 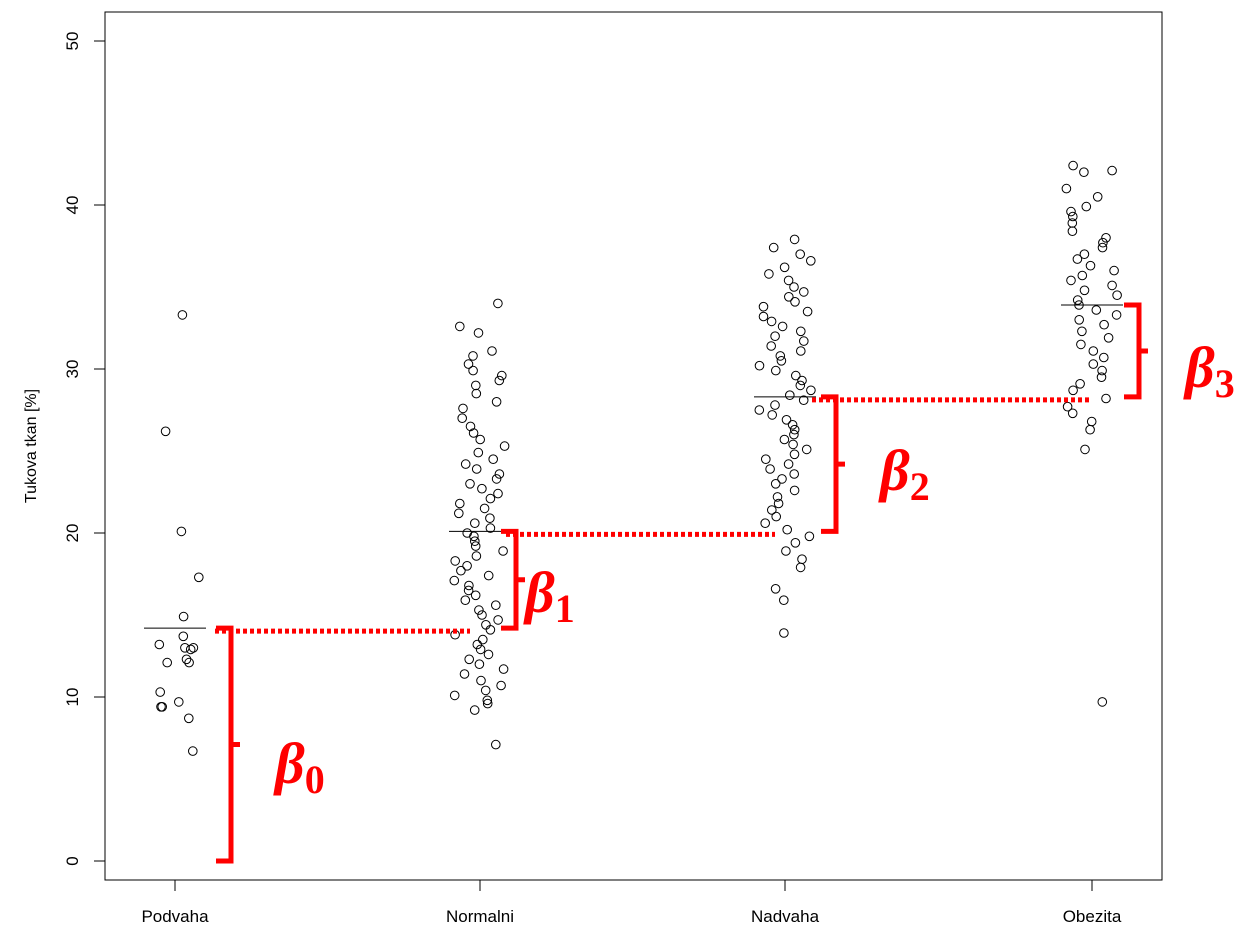 I want to click on beta-subscript: 2, so click(x=920, y=486).